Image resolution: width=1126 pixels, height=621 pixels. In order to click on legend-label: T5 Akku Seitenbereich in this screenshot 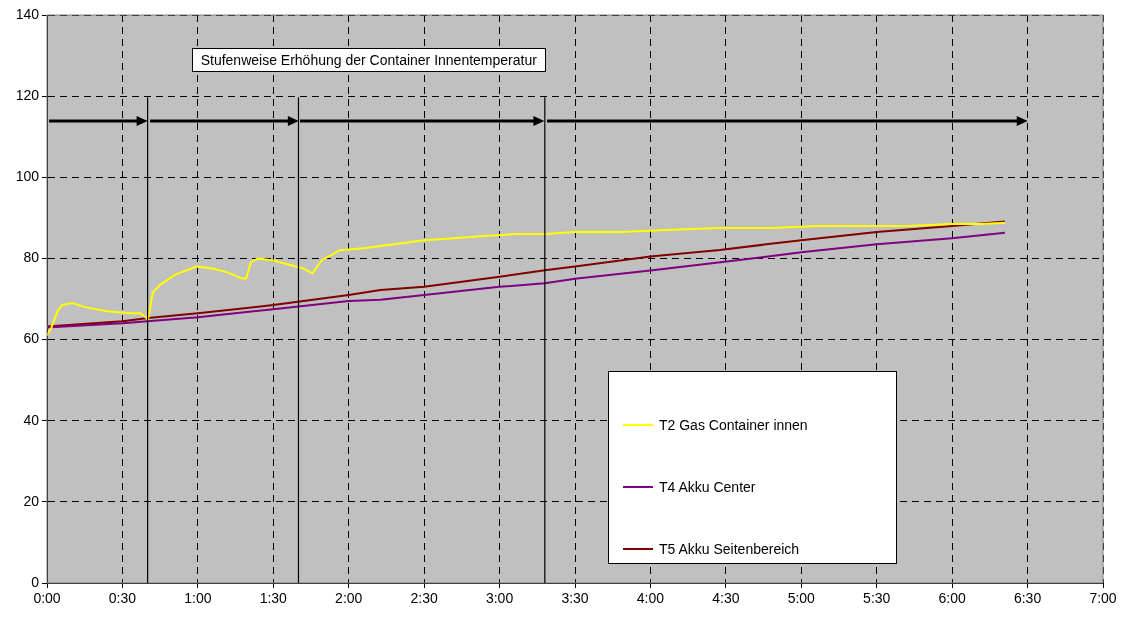, I will do `click(729, 549)`.